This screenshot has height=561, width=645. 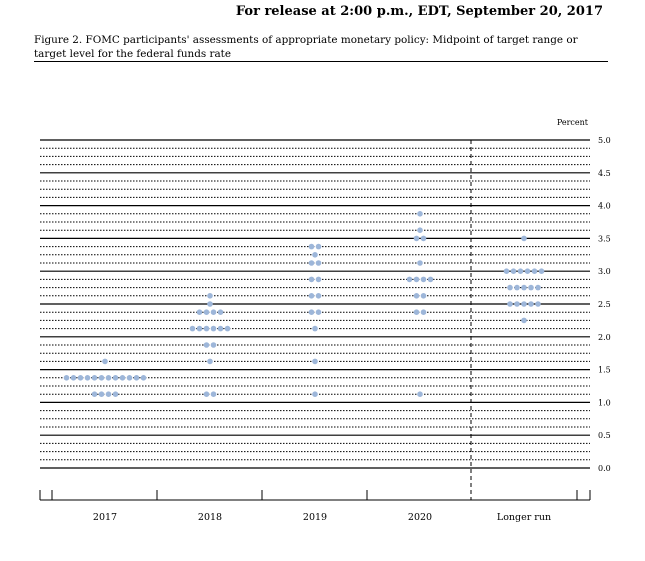 What do you see at coordinates (604, 402) in the screenshot?
I see `y-tick-label: 1.0` at bounding box center [604, 402].